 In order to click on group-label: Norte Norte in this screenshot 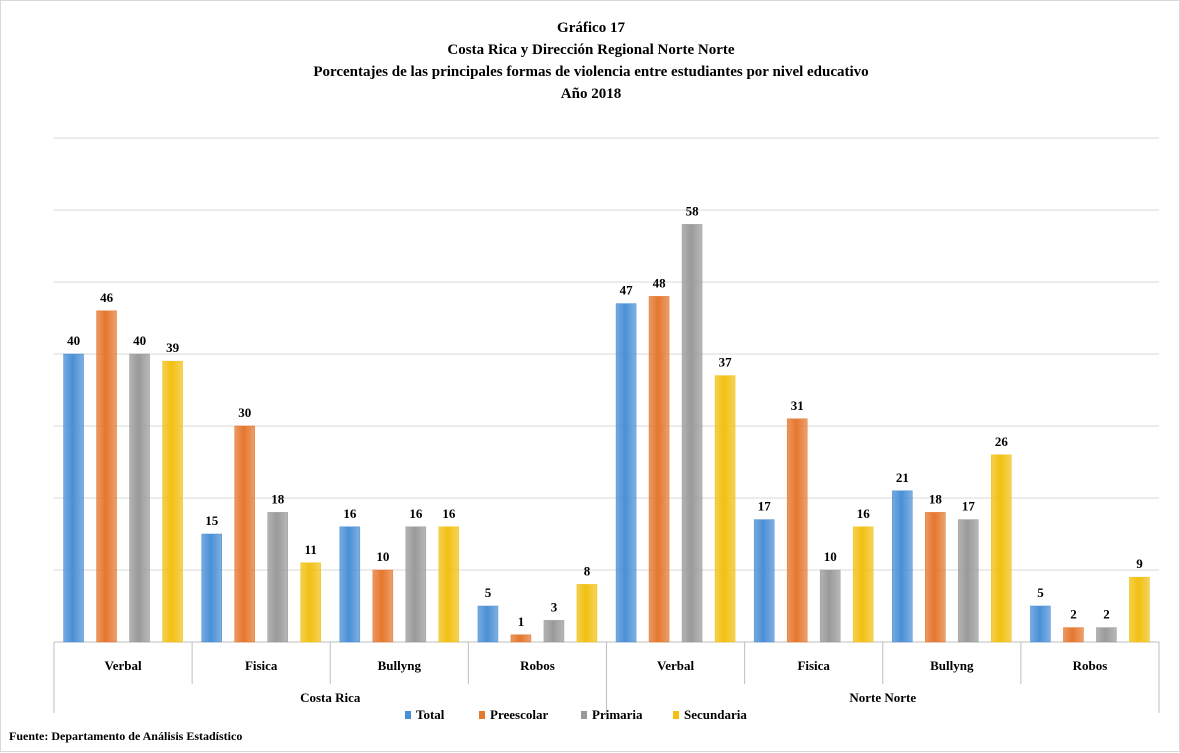, I will do `click(882, 697)`.